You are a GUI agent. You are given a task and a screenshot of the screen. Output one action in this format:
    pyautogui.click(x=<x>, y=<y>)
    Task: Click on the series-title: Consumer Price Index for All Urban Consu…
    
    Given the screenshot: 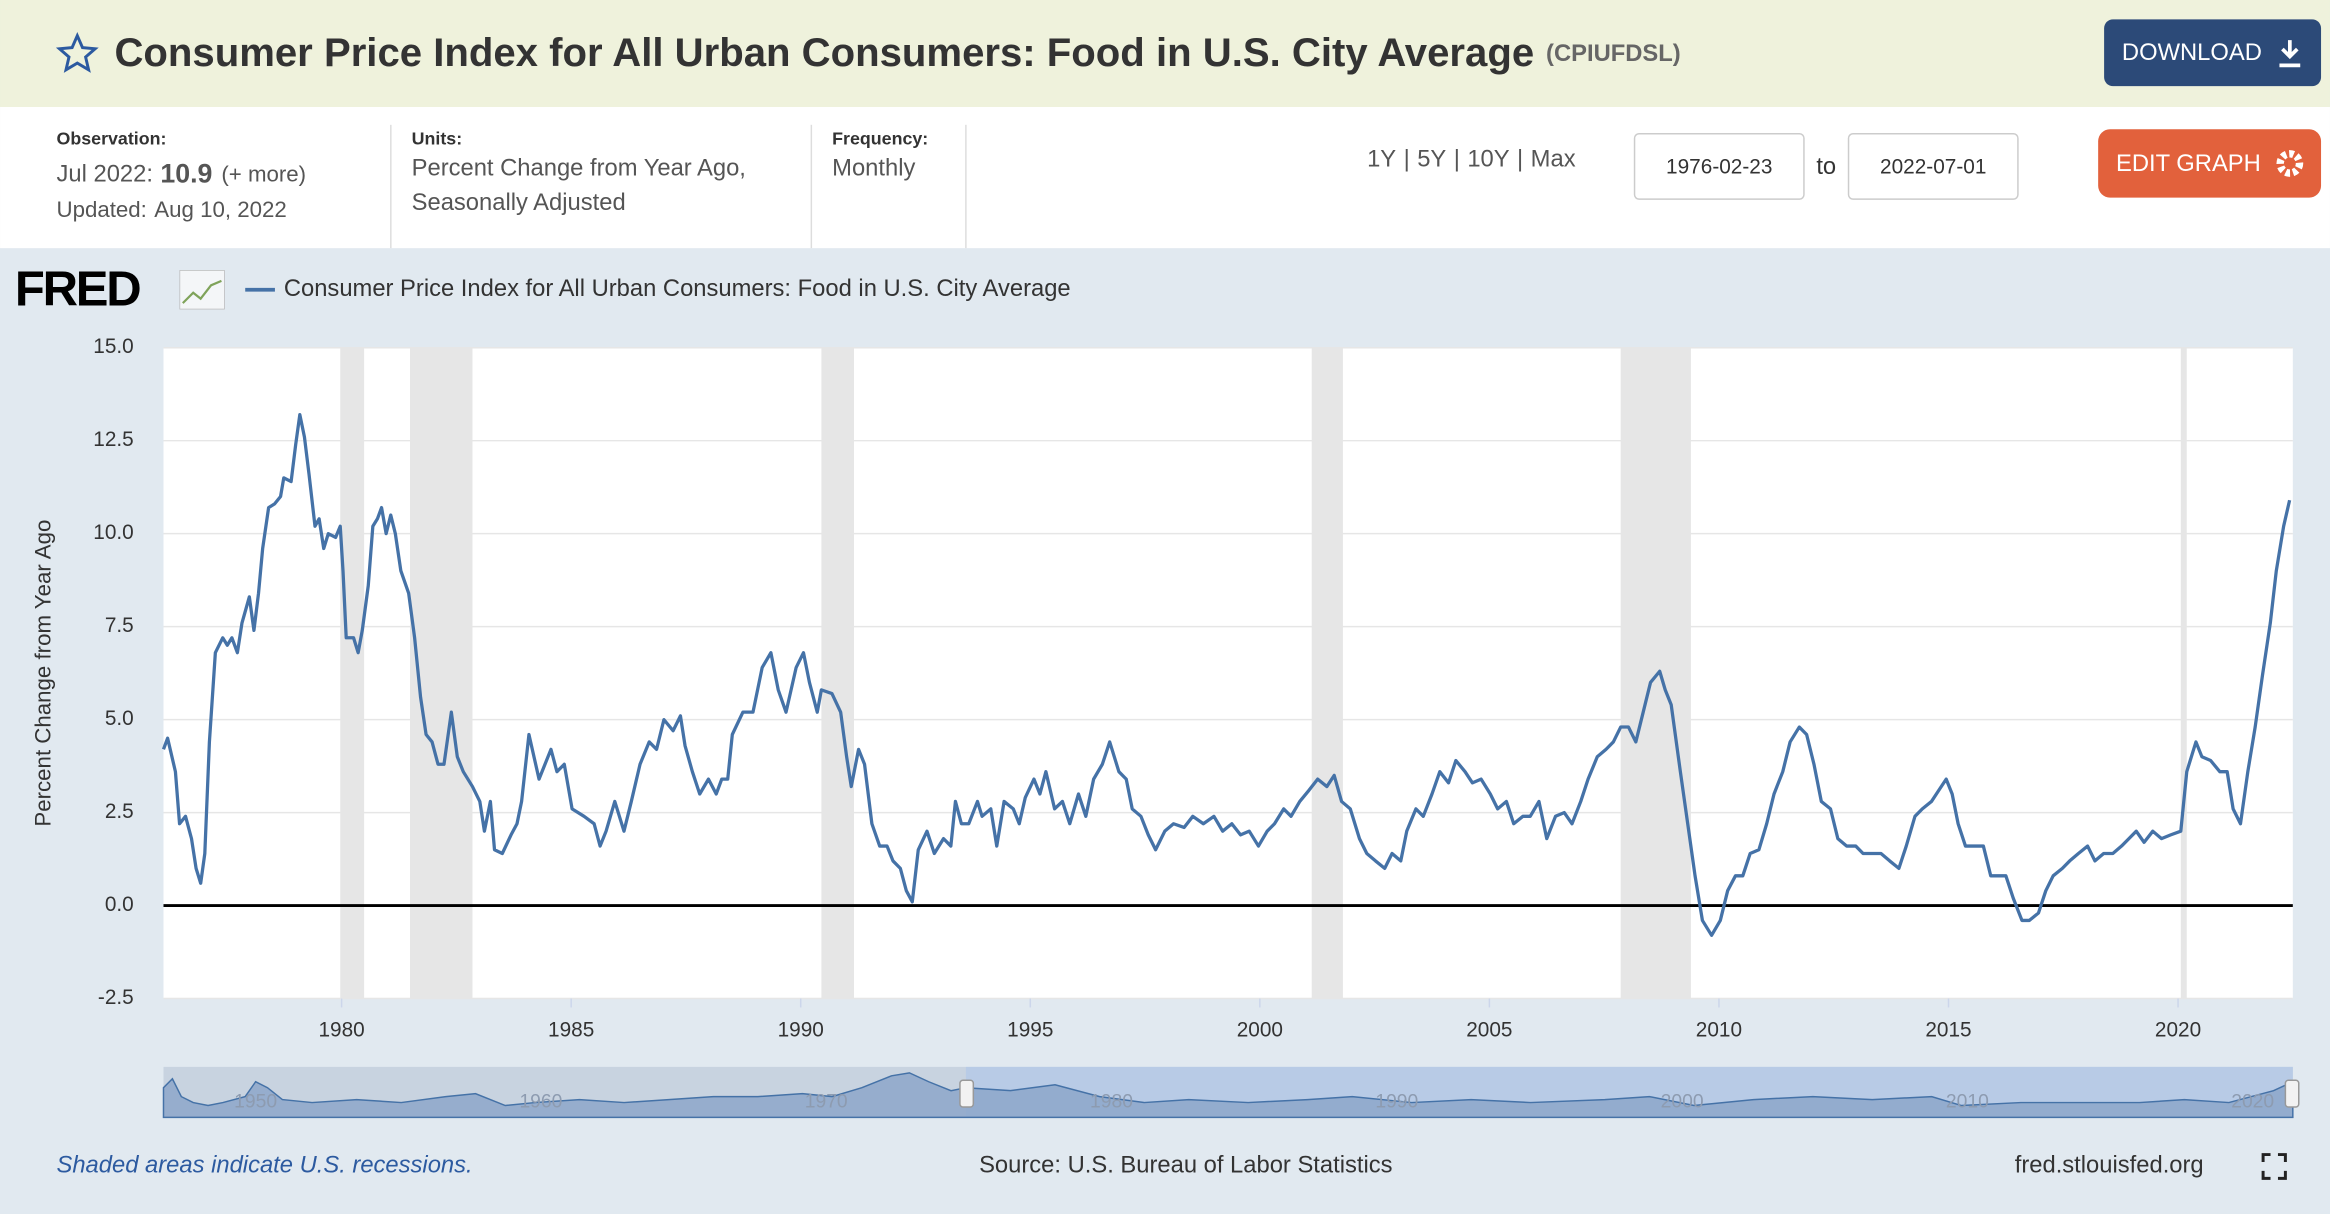 What is the action you would take?
    pyautogui.click(x=897, y=53)
    